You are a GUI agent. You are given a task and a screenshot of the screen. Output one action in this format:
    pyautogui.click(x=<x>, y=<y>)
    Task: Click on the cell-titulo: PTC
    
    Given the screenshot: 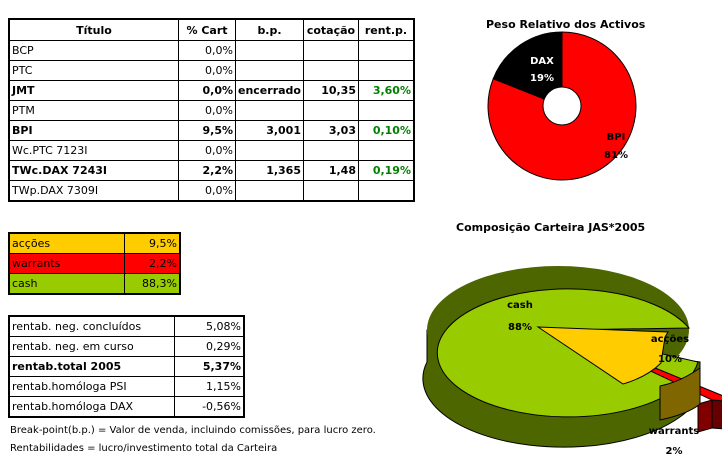 What is the action you would take?
    pyautogui.click(x=93, y=70)
    